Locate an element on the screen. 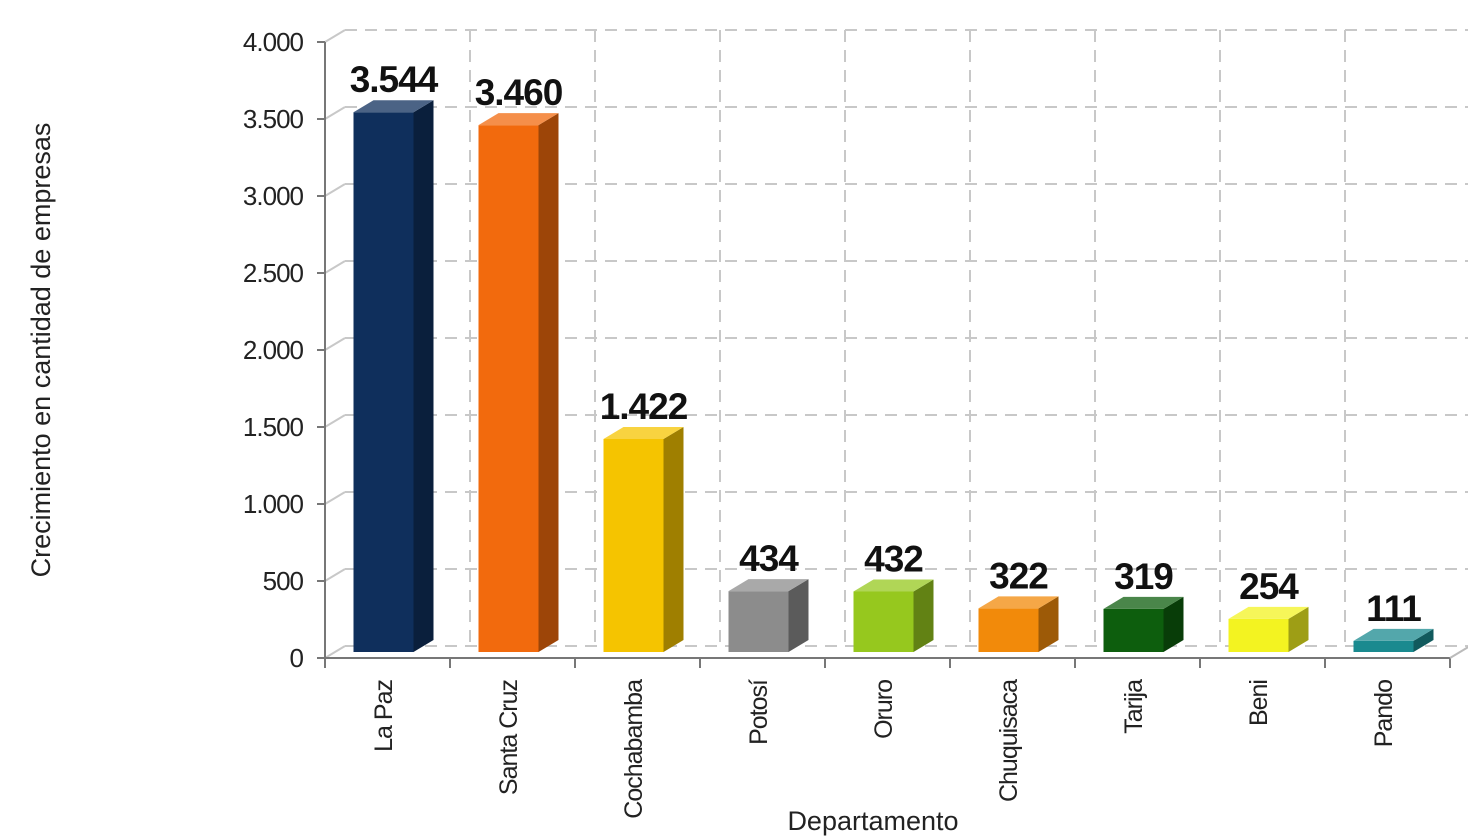  y-tick-label: 0 is located at coordinates (297, 658).